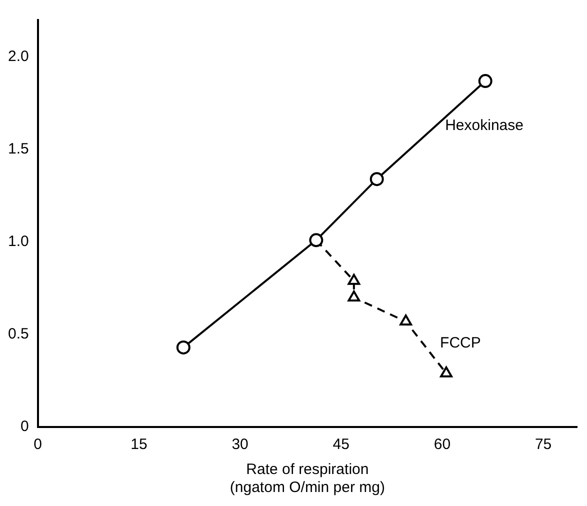 The height and width of the screenshot is (506, 587). Describe the element at coordinates (543, 445) in the screenshot. I see `x-tick-label: 75` at that location.